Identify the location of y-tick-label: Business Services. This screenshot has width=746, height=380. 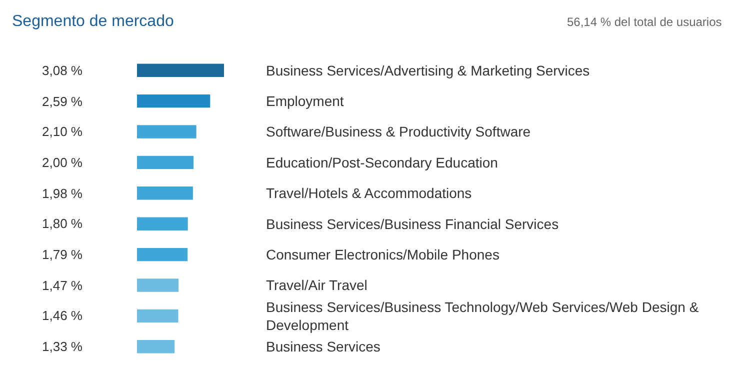
(323, 346).